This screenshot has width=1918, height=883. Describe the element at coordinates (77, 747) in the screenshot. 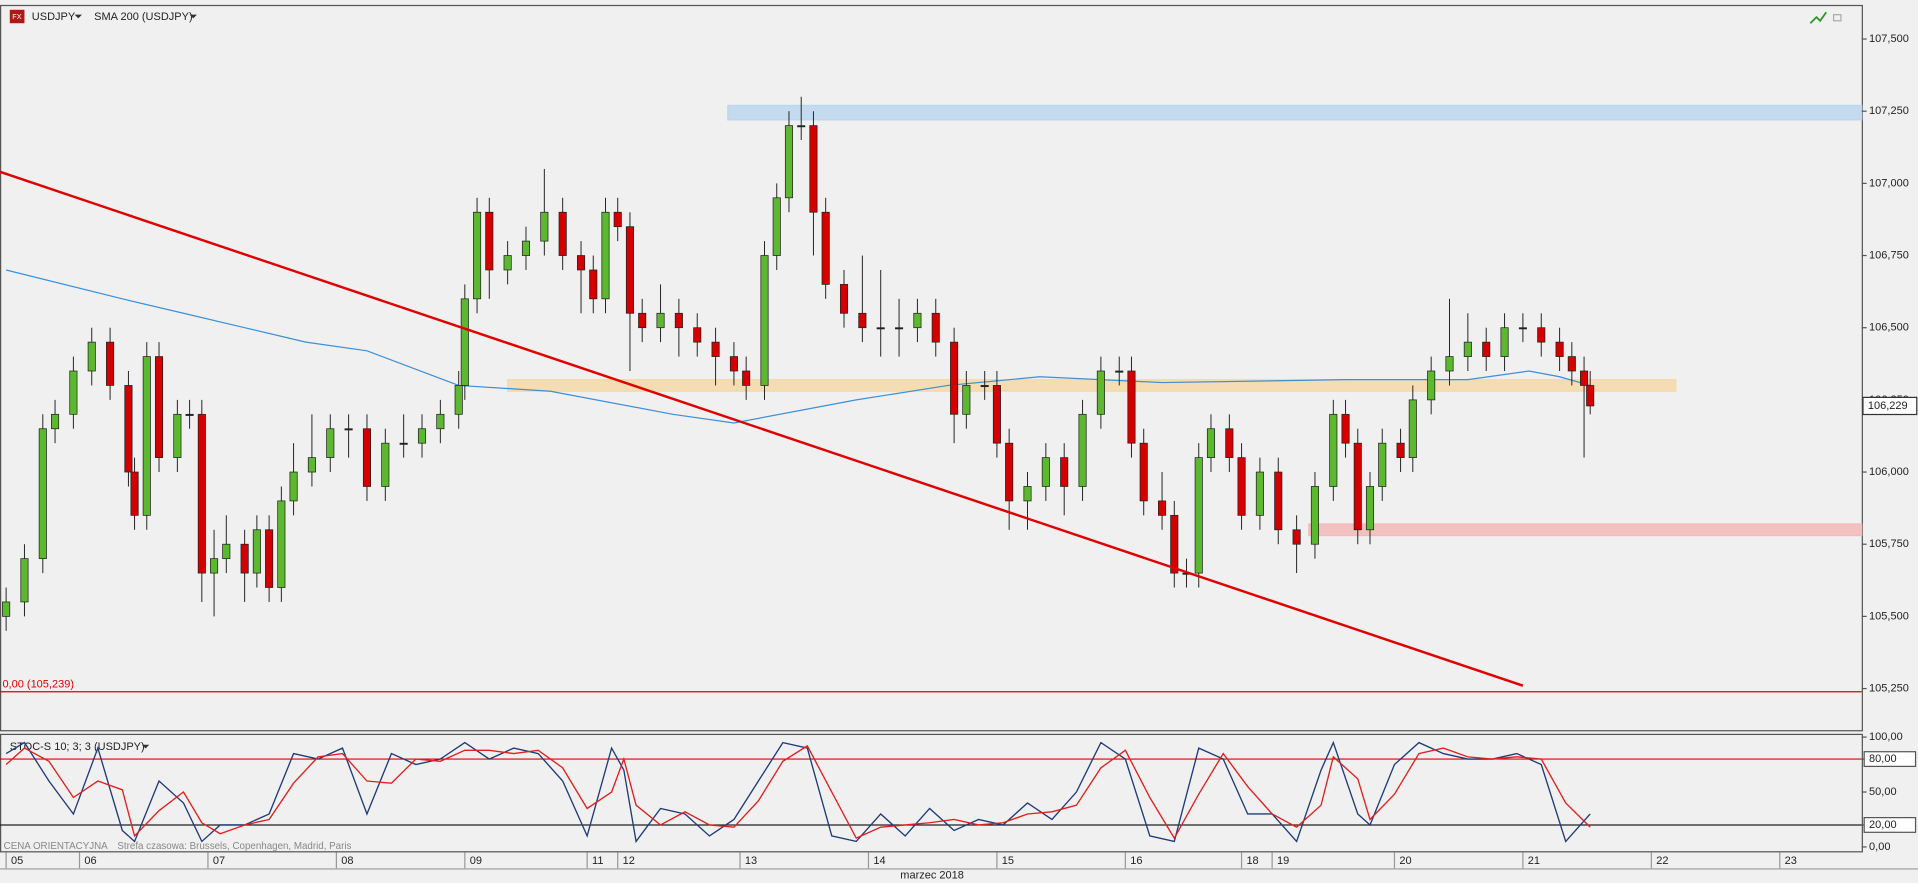

I see `indicator-title: STOC-S 10; 3; 3 (USDJPY)` at that location.